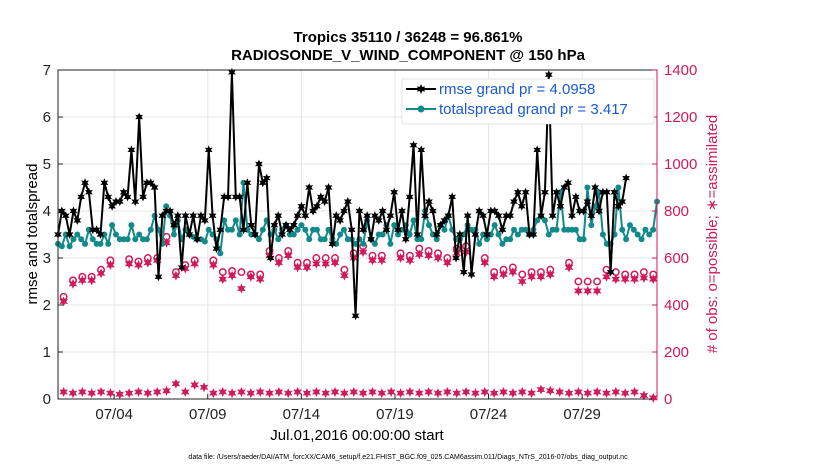  I want to click on y-right-tick-label: 1400, so click(680, 70).